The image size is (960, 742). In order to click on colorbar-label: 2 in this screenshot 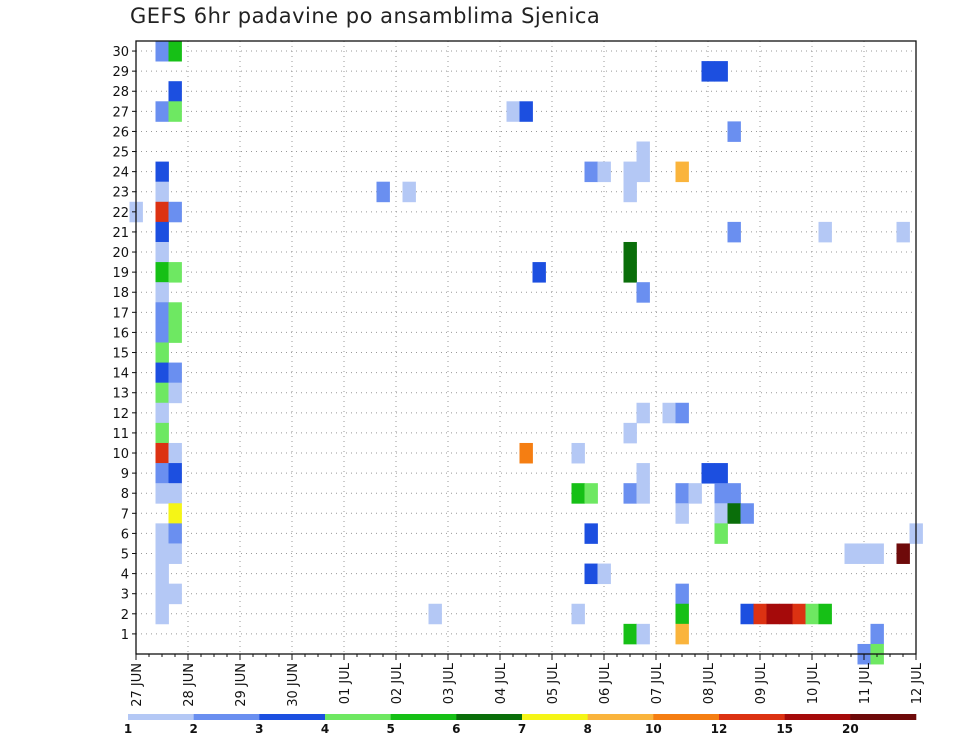, I will do `click(193, 729)`.